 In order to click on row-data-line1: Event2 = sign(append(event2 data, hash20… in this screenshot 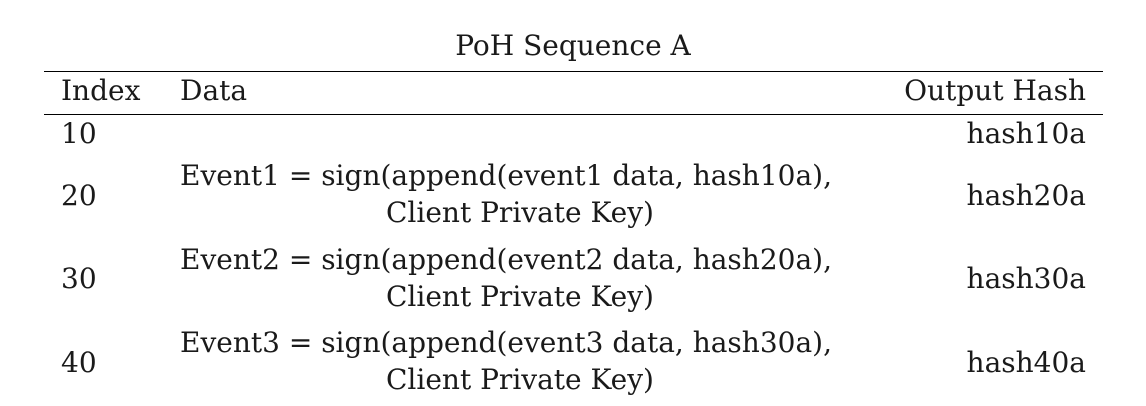, I will do `click(506, 259)`.